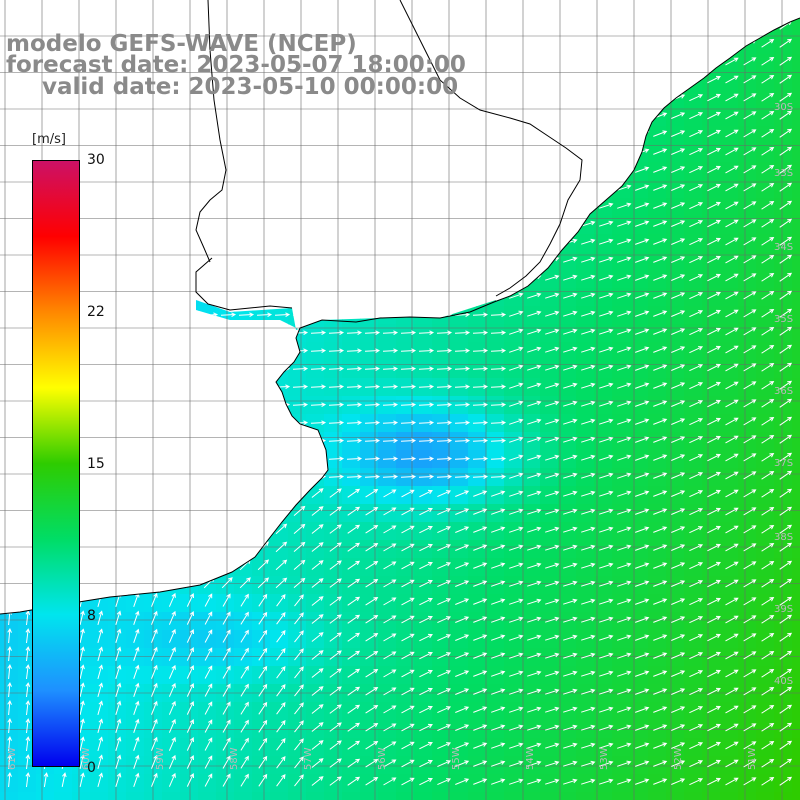 The height and width of the screenshot is (800, 800). I want to click on lon-label: 58W, so click(234, 758).